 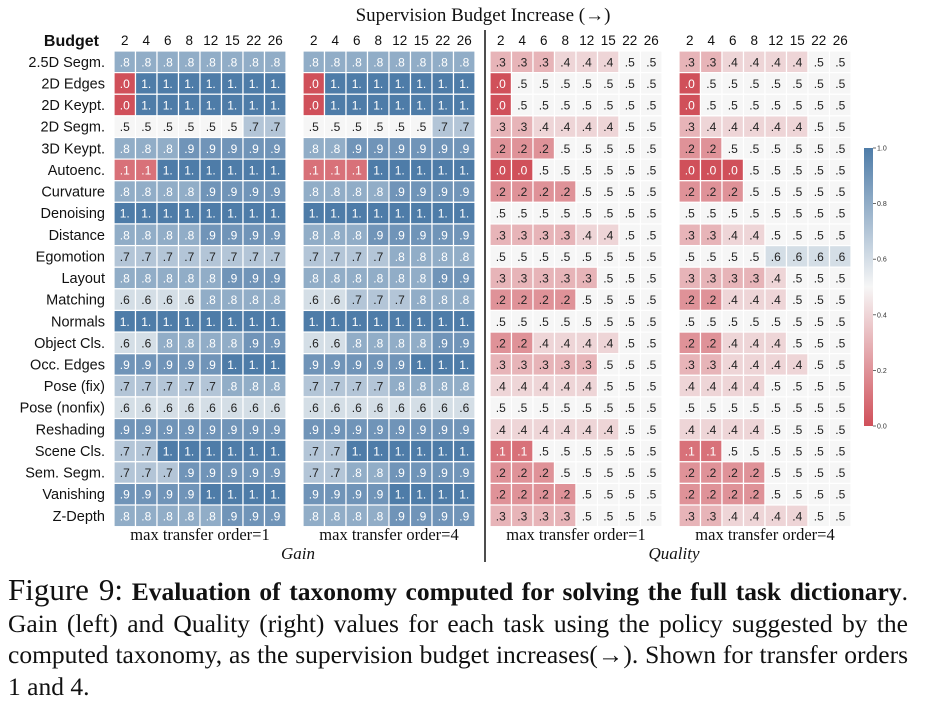 What do you see at coordinates (65, 474) in the screenshot?
I see `row-label: Sem. Segm.` at bounding box center [65, 474].